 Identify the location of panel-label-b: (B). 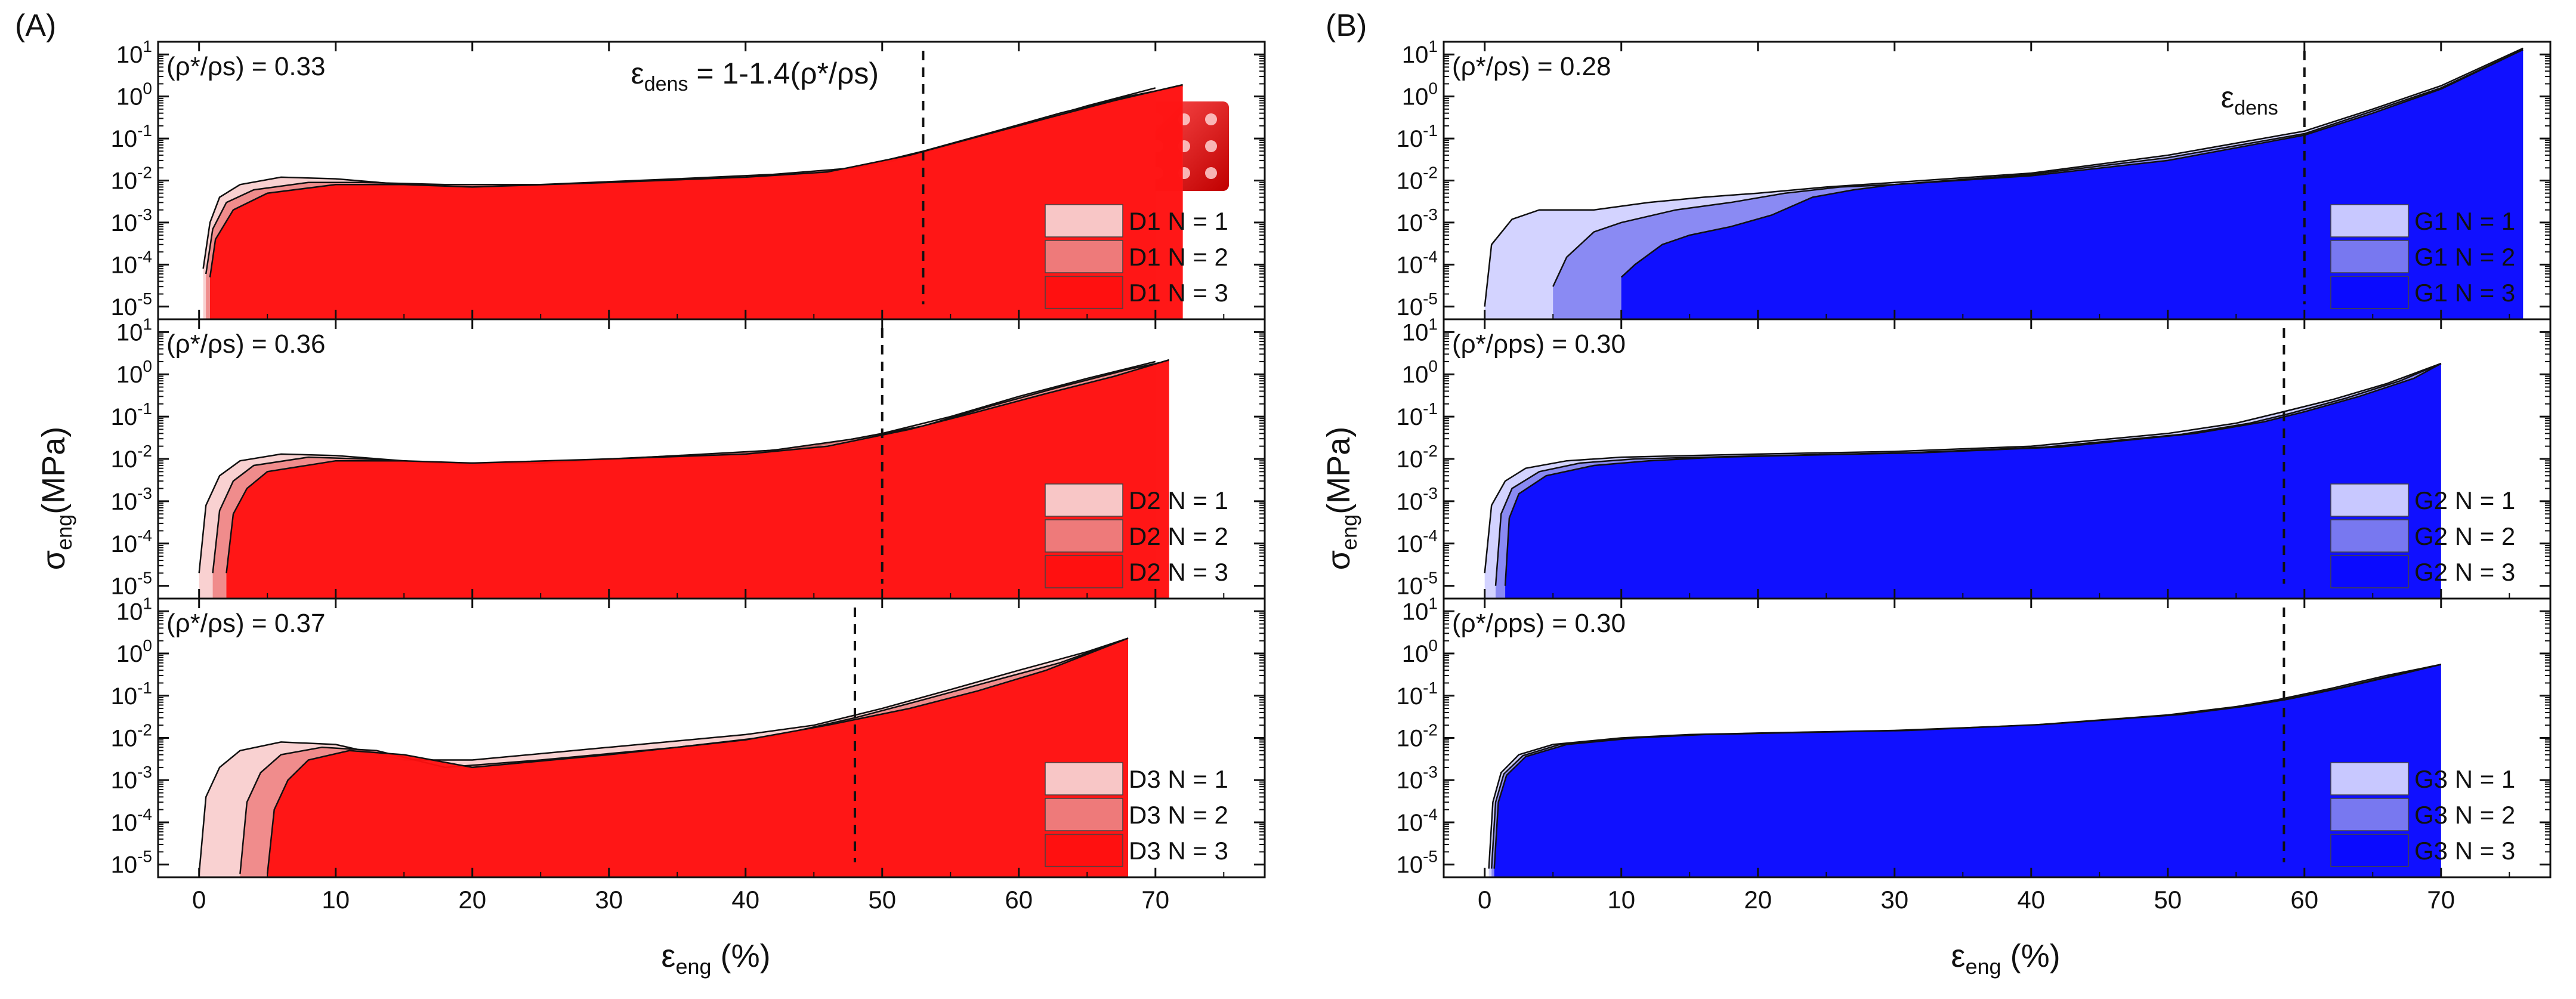
(1347, 25).